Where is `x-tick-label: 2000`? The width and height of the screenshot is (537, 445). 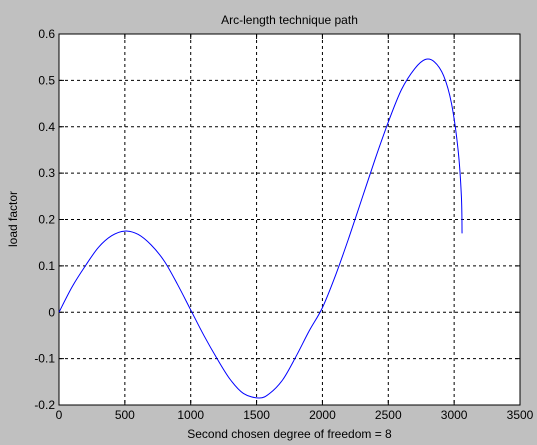
x-tick-label: 2000 is located at coordinates (322, 415).